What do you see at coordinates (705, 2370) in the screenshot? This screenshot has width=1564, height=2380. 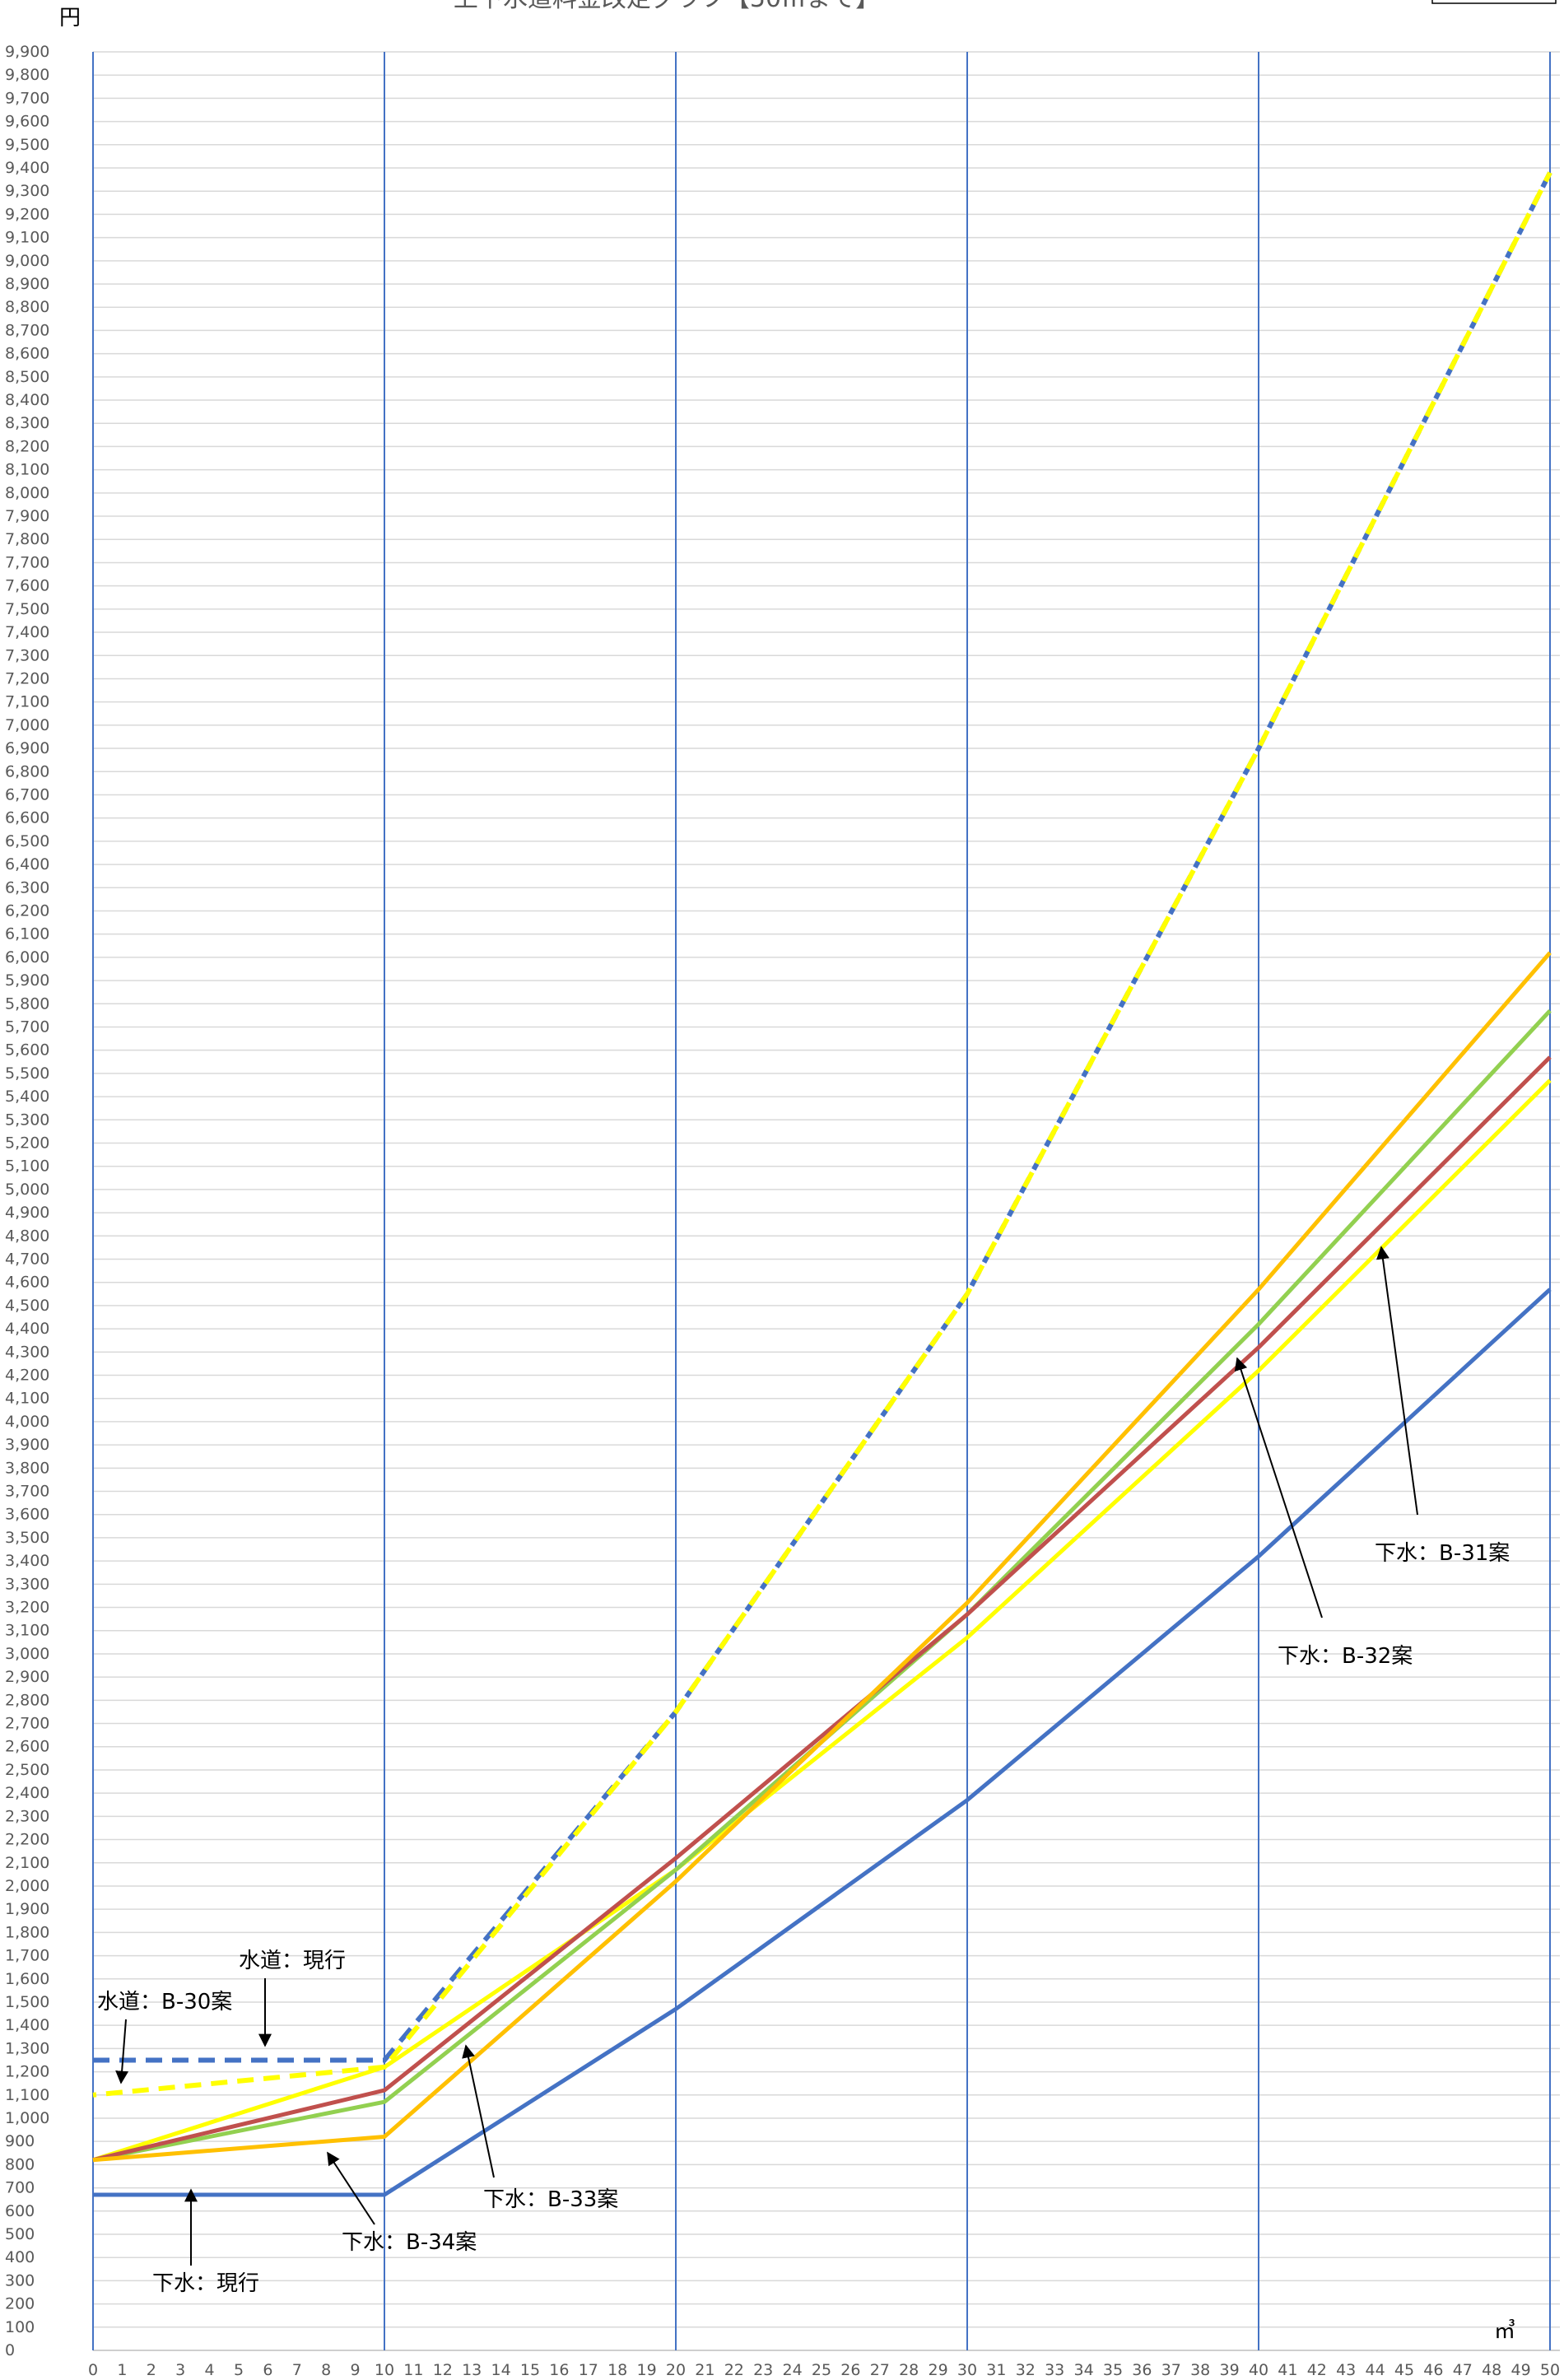 I see `x-tick-label: 21` at bounding box center [705, 2370].